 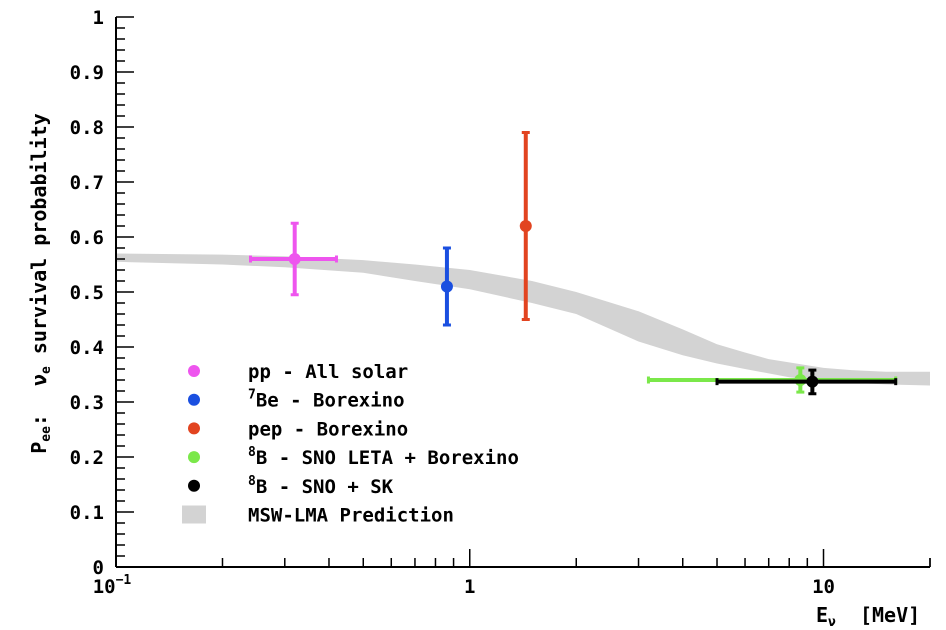 I want to click on legend-label: pep - Borexino, so click(x=328, y=429).